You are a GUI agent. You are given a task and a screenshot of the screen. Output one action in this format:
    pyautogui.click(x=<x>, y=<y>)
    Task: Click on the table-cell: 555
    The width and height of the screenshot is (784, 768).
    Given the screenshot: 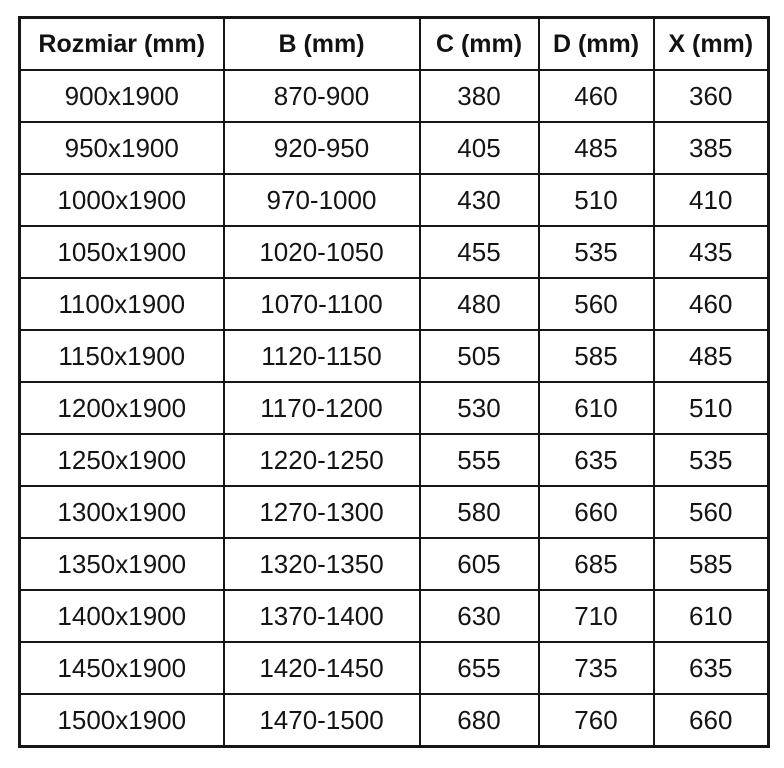 What is the action you would take?
    pyautogui.click(x=479, y=460)
    